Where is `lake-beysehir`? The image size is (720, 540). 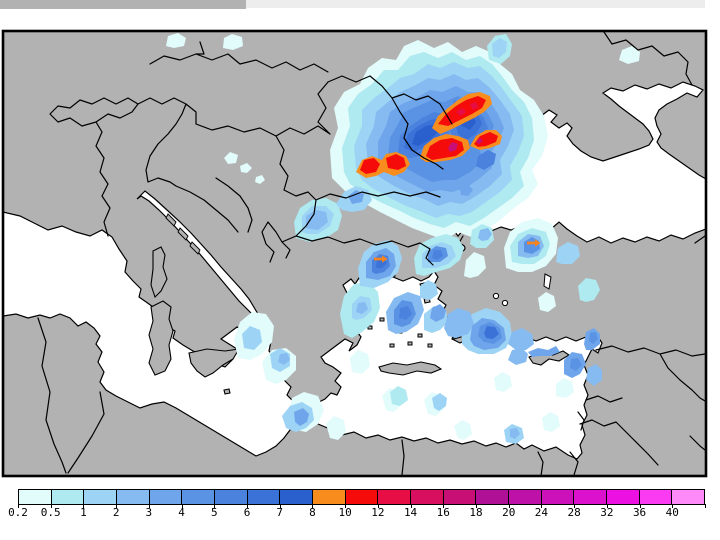 lake-beysehir is located at coordinates (496, 296).